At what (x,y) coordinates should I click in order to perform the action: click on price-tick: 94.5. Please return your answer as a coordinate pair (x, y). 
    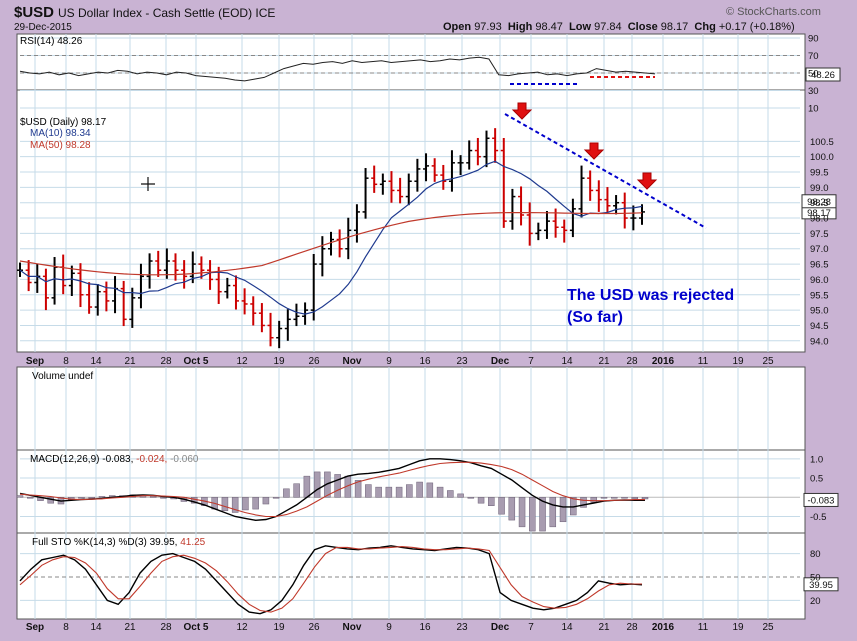
    Looking at the image, I should click on (819, 326).